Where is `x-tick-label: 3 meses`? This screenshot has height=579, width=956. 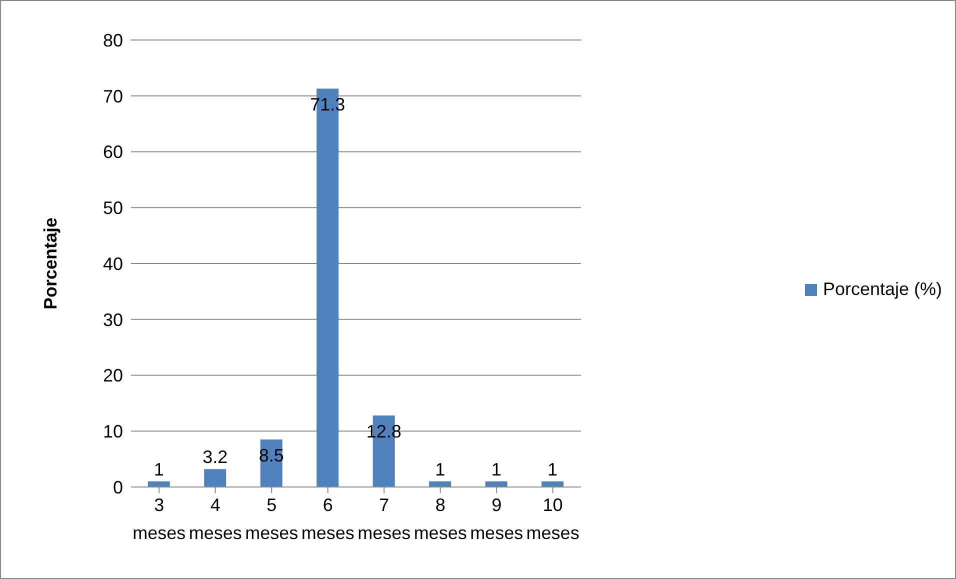 x-tick-label: 3 meses is located at coordinates (159, 519).